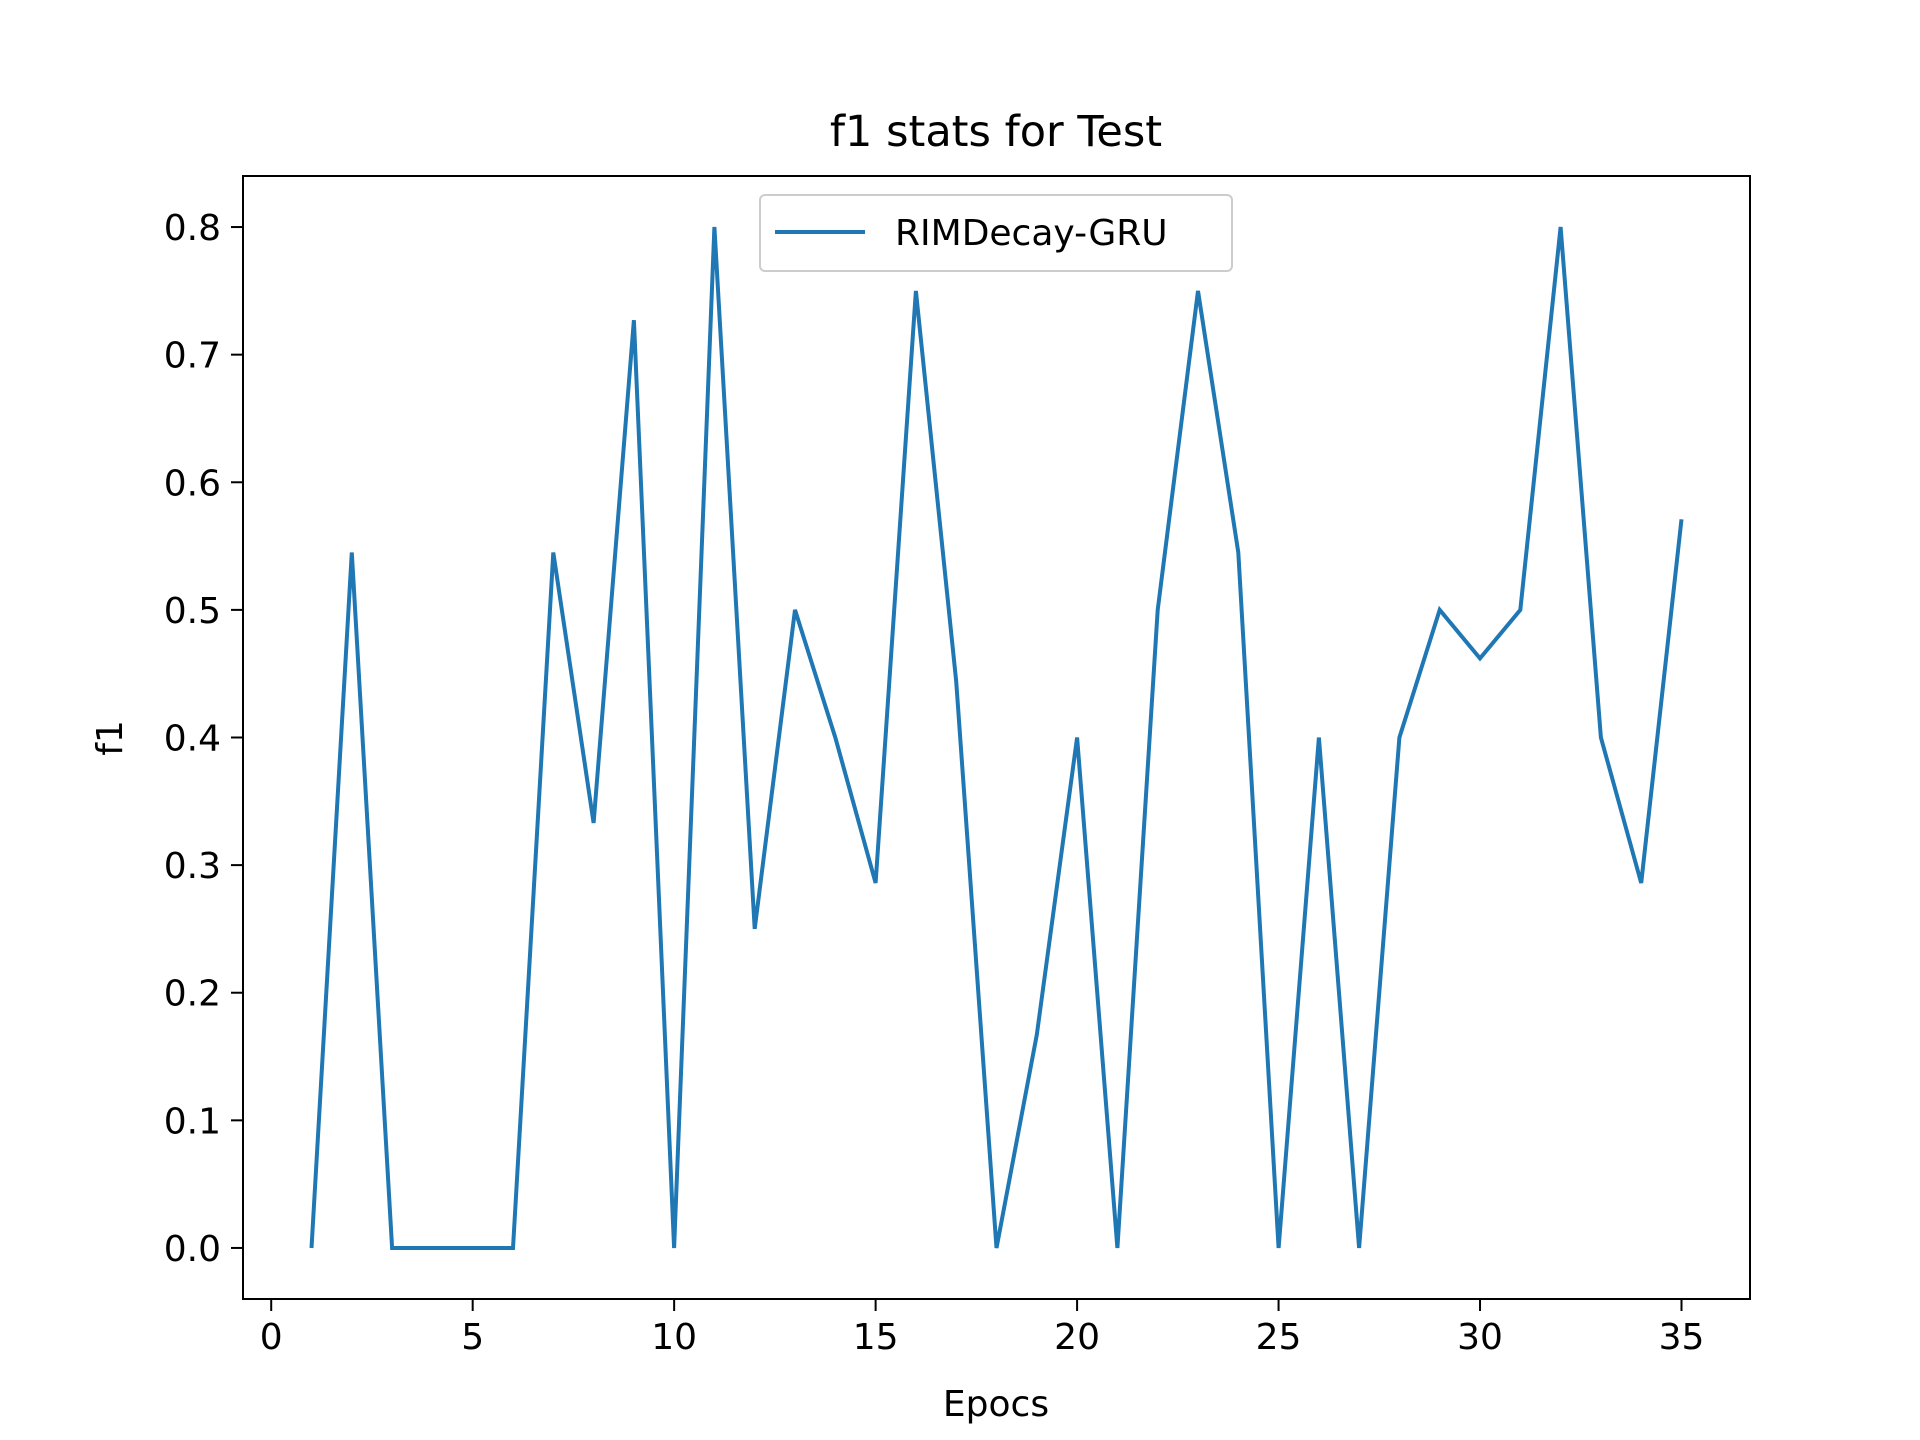 This screenshot has width=1920, height=1440. I want to click on x-tick-label: 30, so click(1480, 1337).